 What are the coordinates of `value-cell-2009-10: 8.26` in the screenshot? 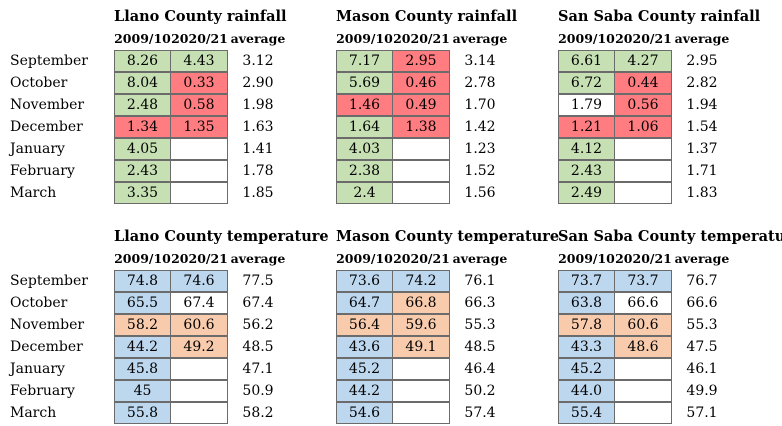 It's located at (142, 61).